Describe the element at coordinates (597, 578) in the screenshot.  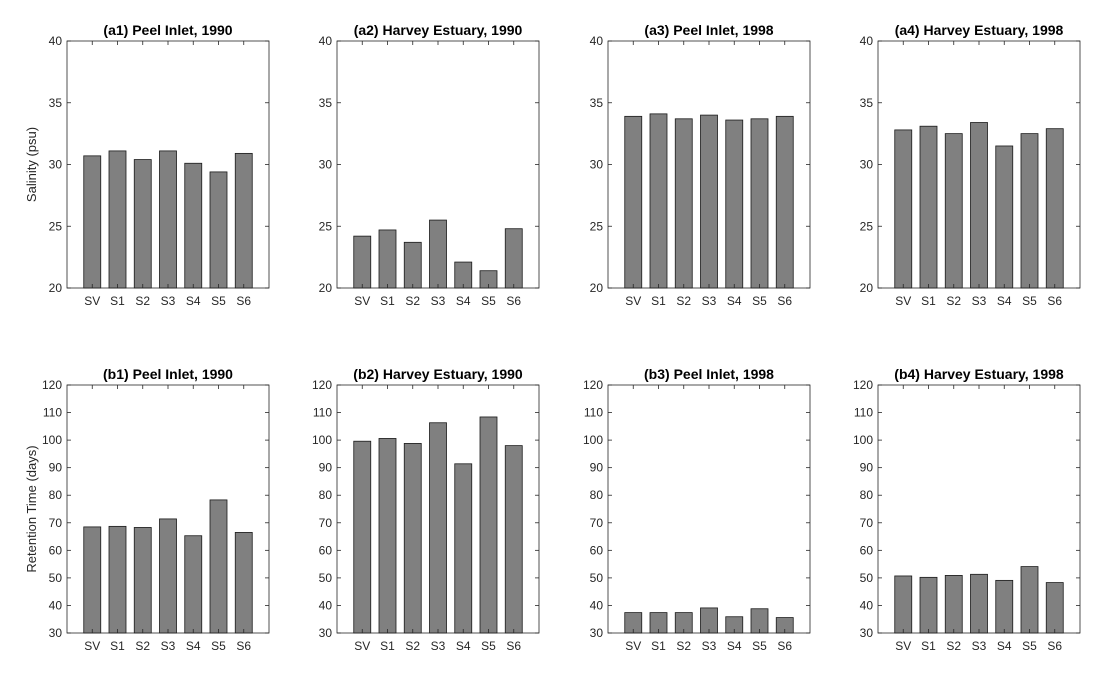
I see `y-tick-label: 50` at that location.